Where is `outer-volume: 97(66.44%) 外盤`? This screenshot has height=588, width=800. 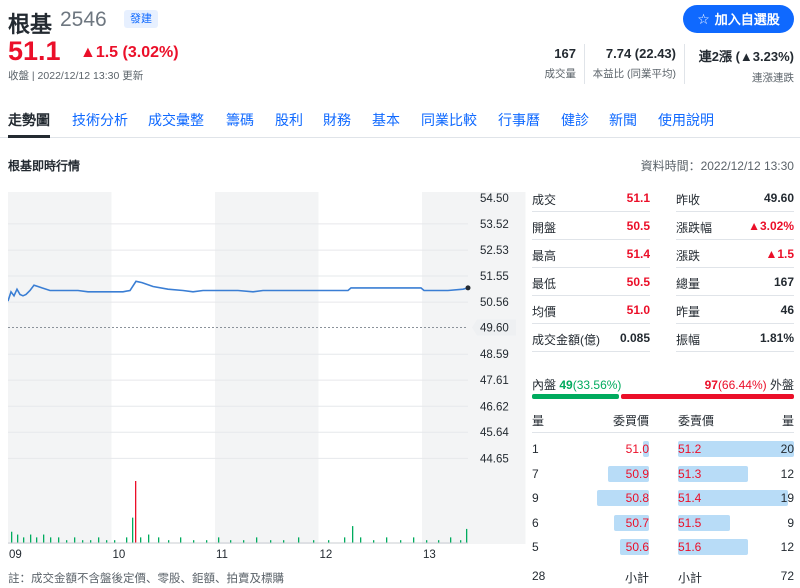
outer-volume: 97(66.44%) 外盤 is located at coordinates (749, 384).